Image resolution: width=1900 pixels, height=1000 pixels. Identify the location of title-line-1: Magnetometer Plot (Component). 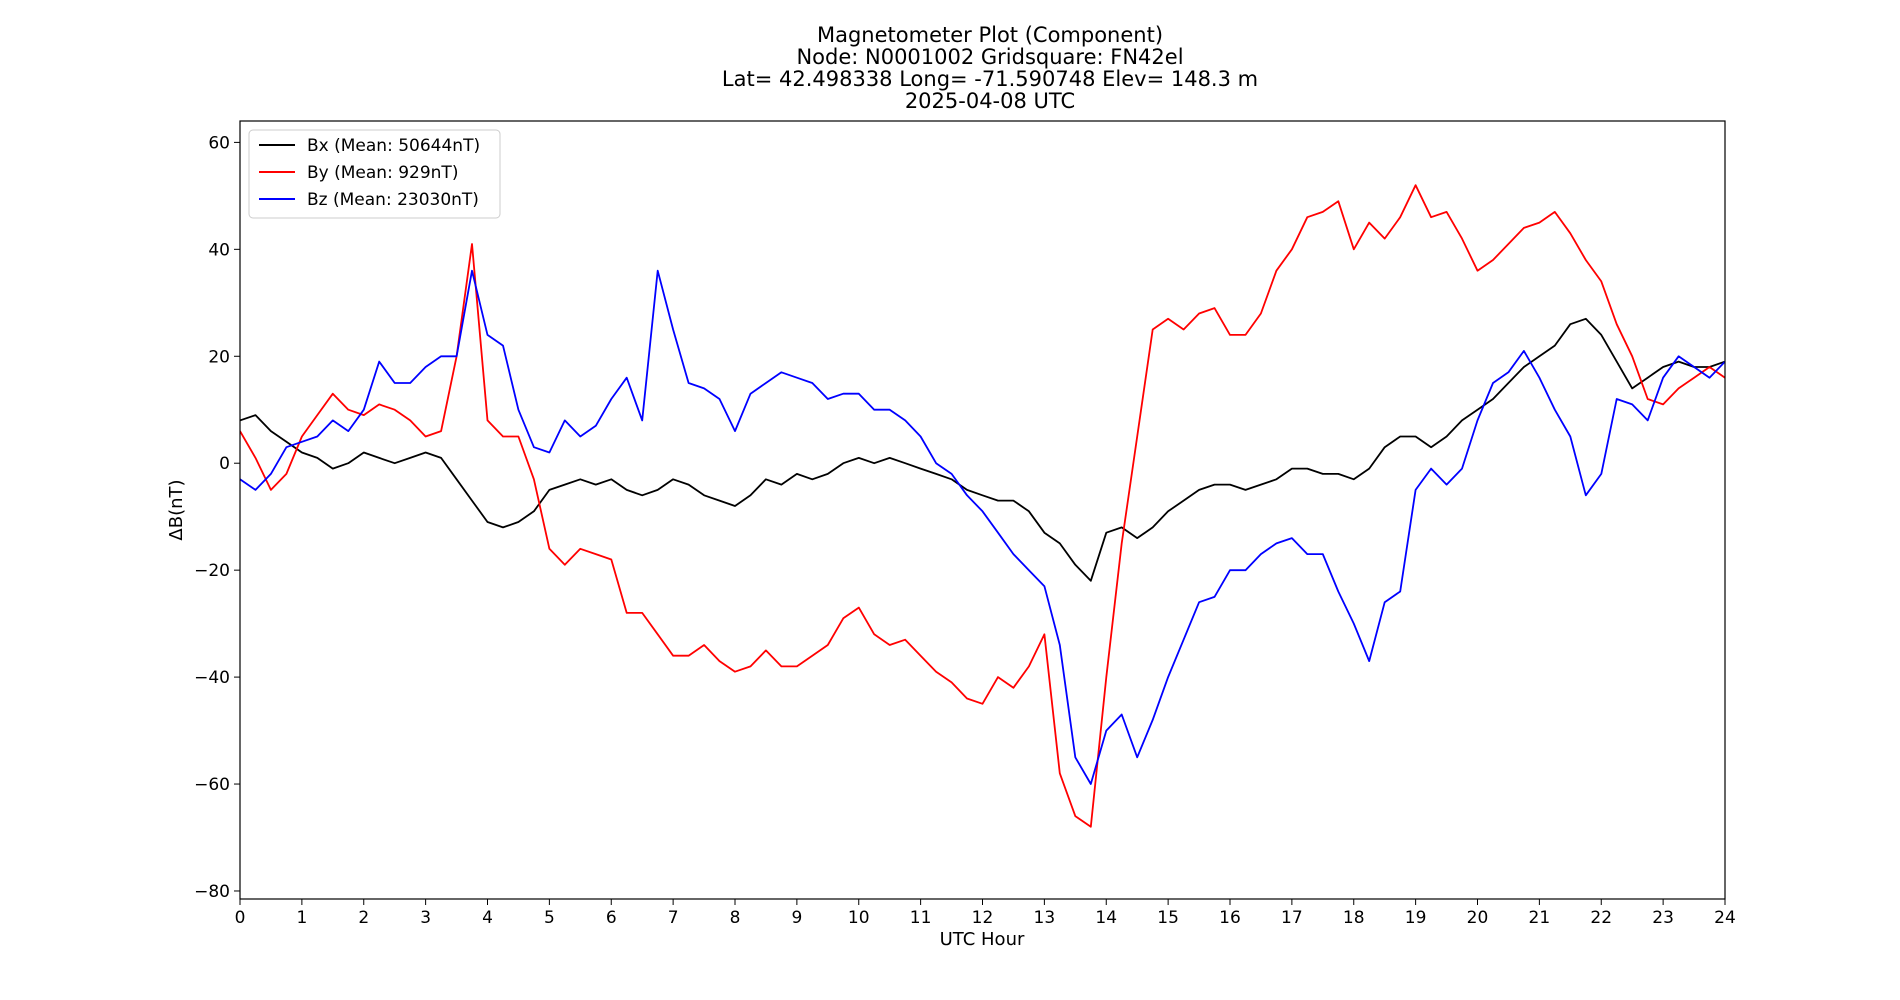
(990, 35).